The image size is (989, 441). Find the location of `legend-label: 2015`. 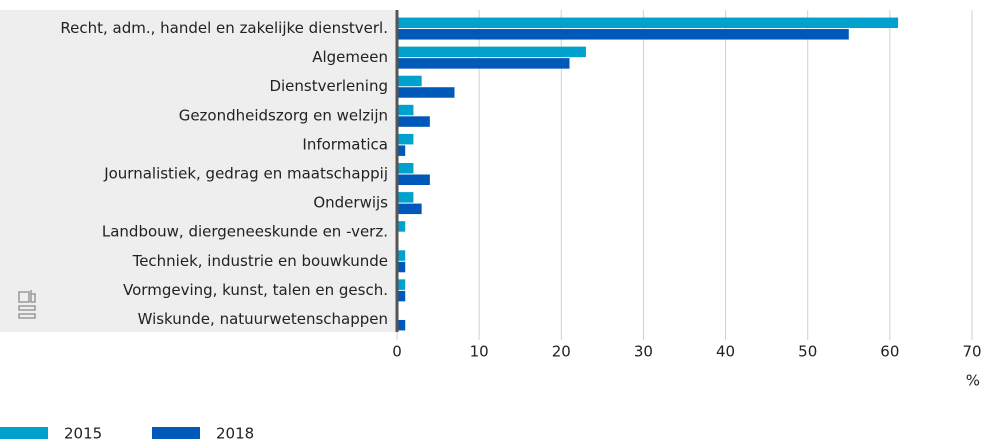

legend-label: 2015 is located at coordinates (83, 433).